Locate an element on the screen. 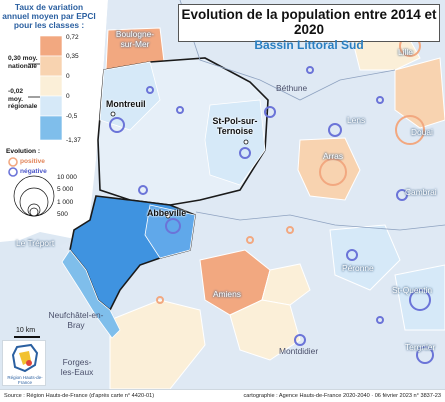 Image resolution: width=445 pixels, height=402 pixels. city-label-douai: Douai is located at coordinates (422, 132).